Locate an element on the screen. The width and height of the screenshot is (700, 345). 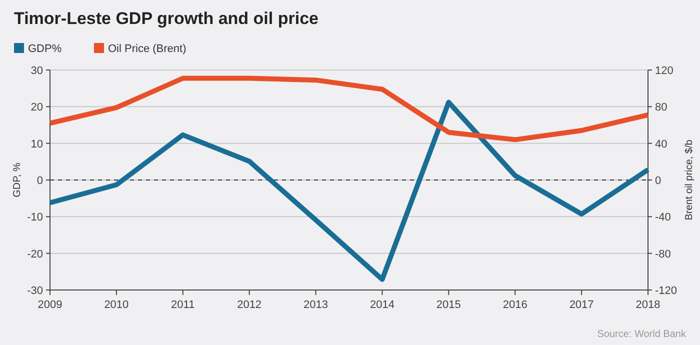
y2-tick-label: 0 is located at coordinates (658, 181).